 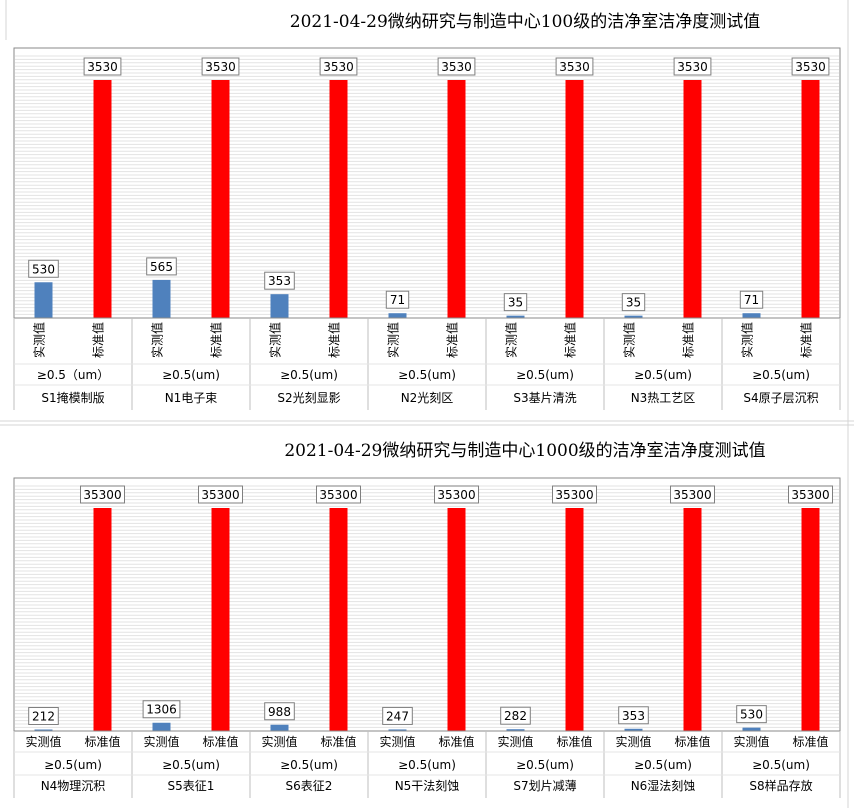 What do you see at coordinates (663, 398) in the screenshot?
I see `tick-label-area: N3热工艺区` at bounding box center [663, 398].